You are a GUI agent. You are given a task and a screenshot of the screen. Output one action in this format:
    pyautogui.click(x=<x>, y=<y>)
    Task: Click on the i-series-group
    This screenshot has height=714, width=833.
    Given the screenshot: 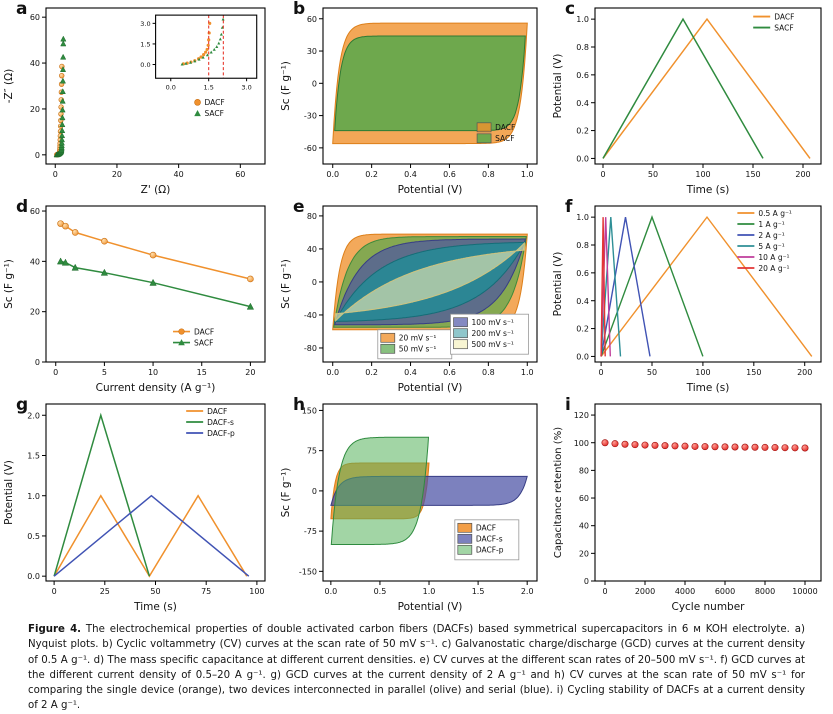 What is the action you would take?
    pyautogui.click(x=705, y=445)
    